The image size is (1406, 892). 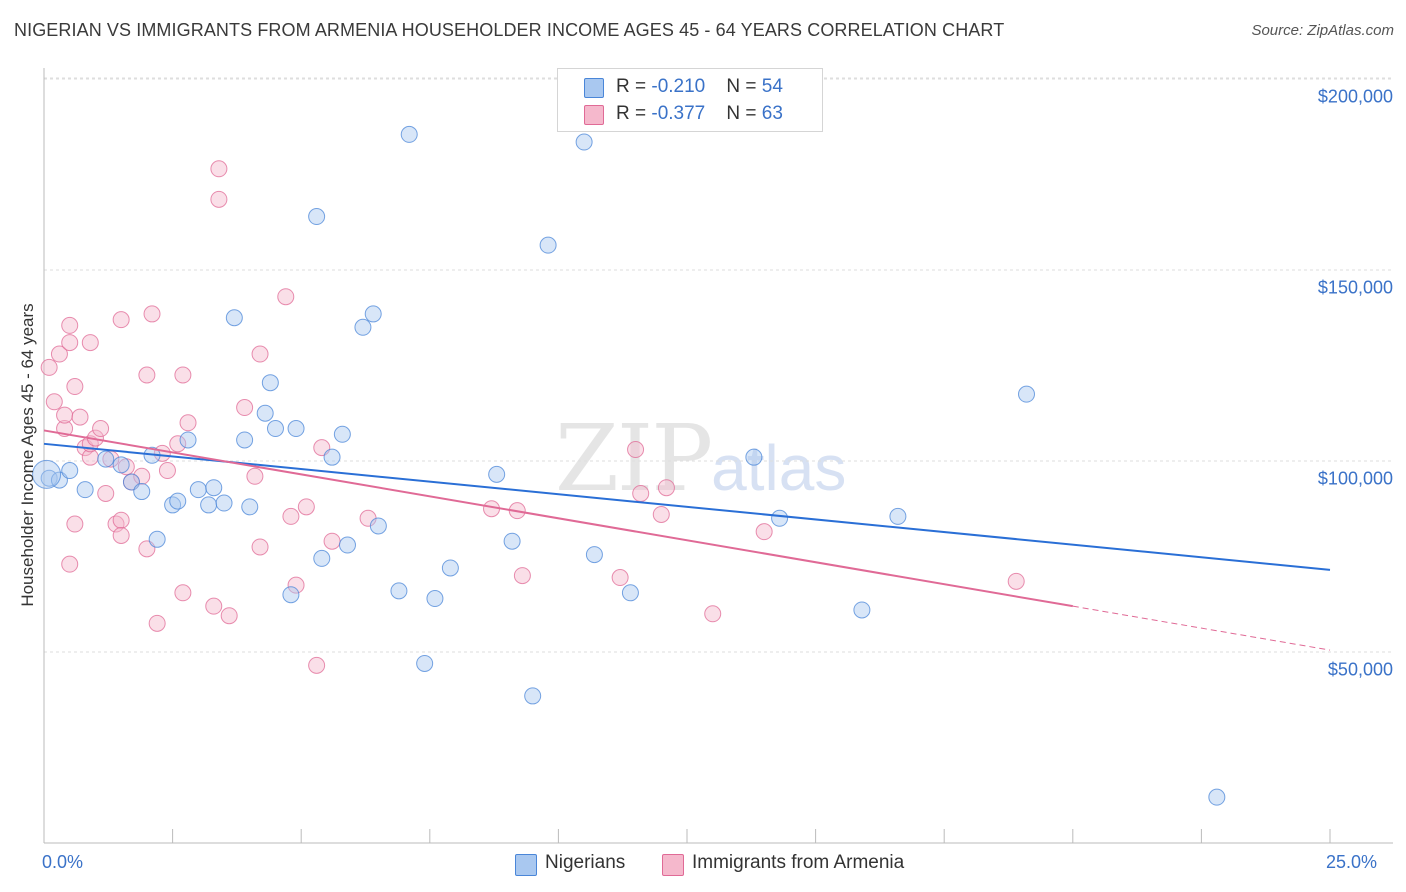 I want to click on bottom-legend-swatch-armenia, so click(x=673, y=865).